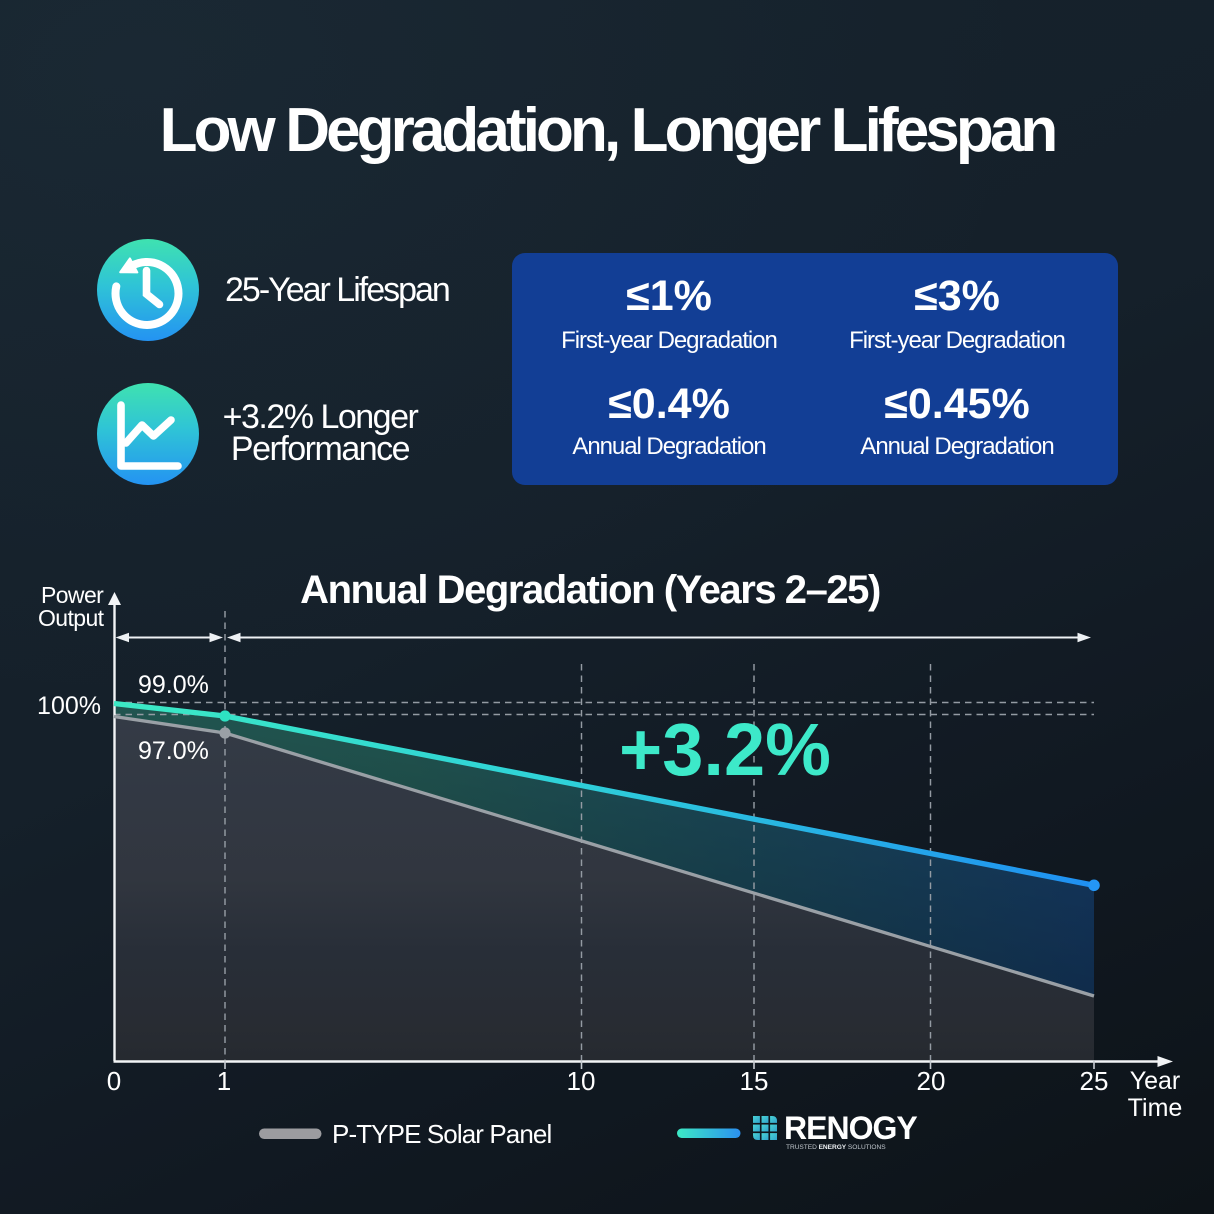  I want to click on svg-text: 25, so click(1094, 1081).